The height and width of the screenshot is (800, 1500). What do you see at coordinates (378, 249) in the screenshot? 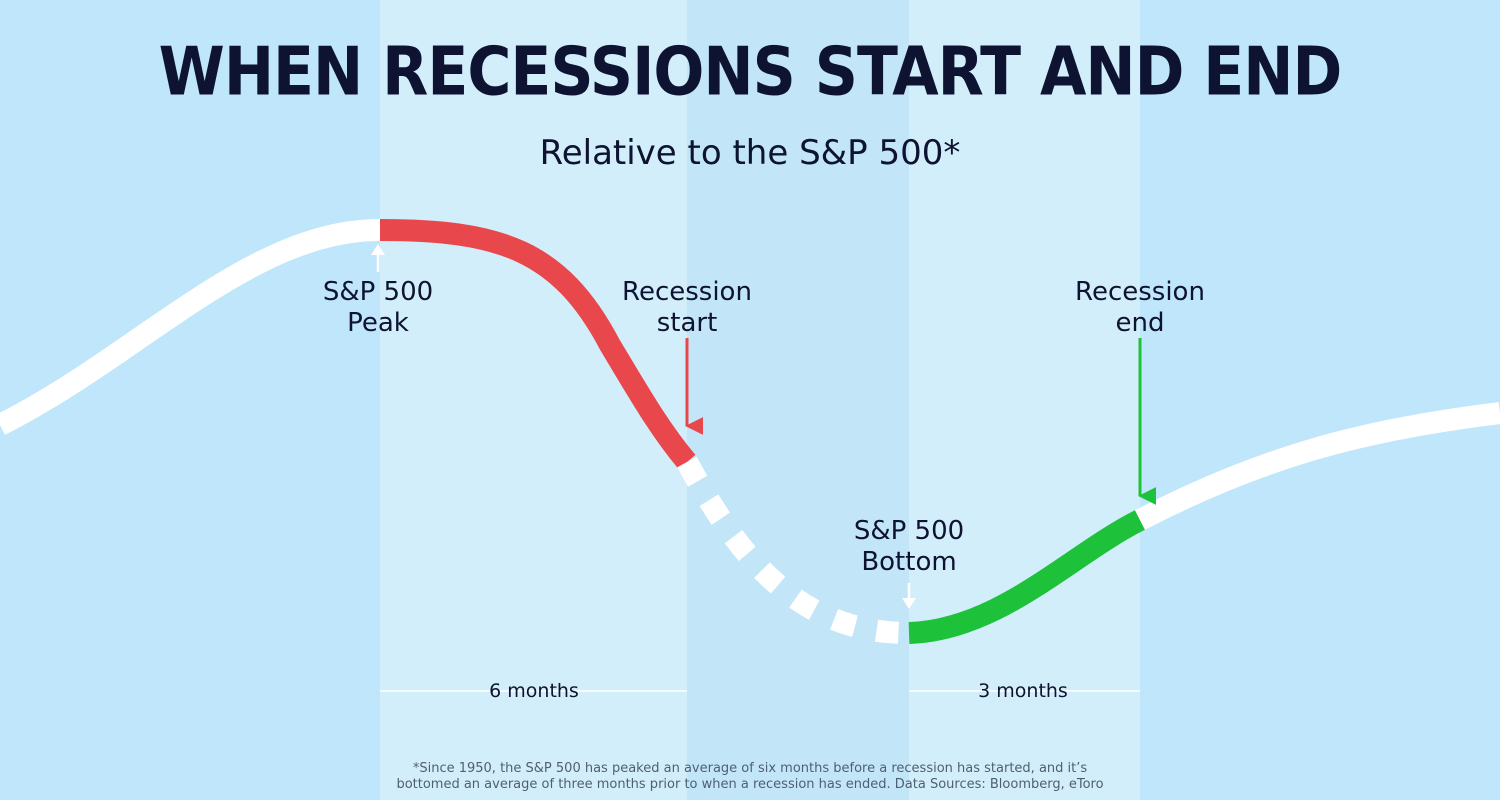
I see `peak-pointer-head` at bounding box center [378, 249].